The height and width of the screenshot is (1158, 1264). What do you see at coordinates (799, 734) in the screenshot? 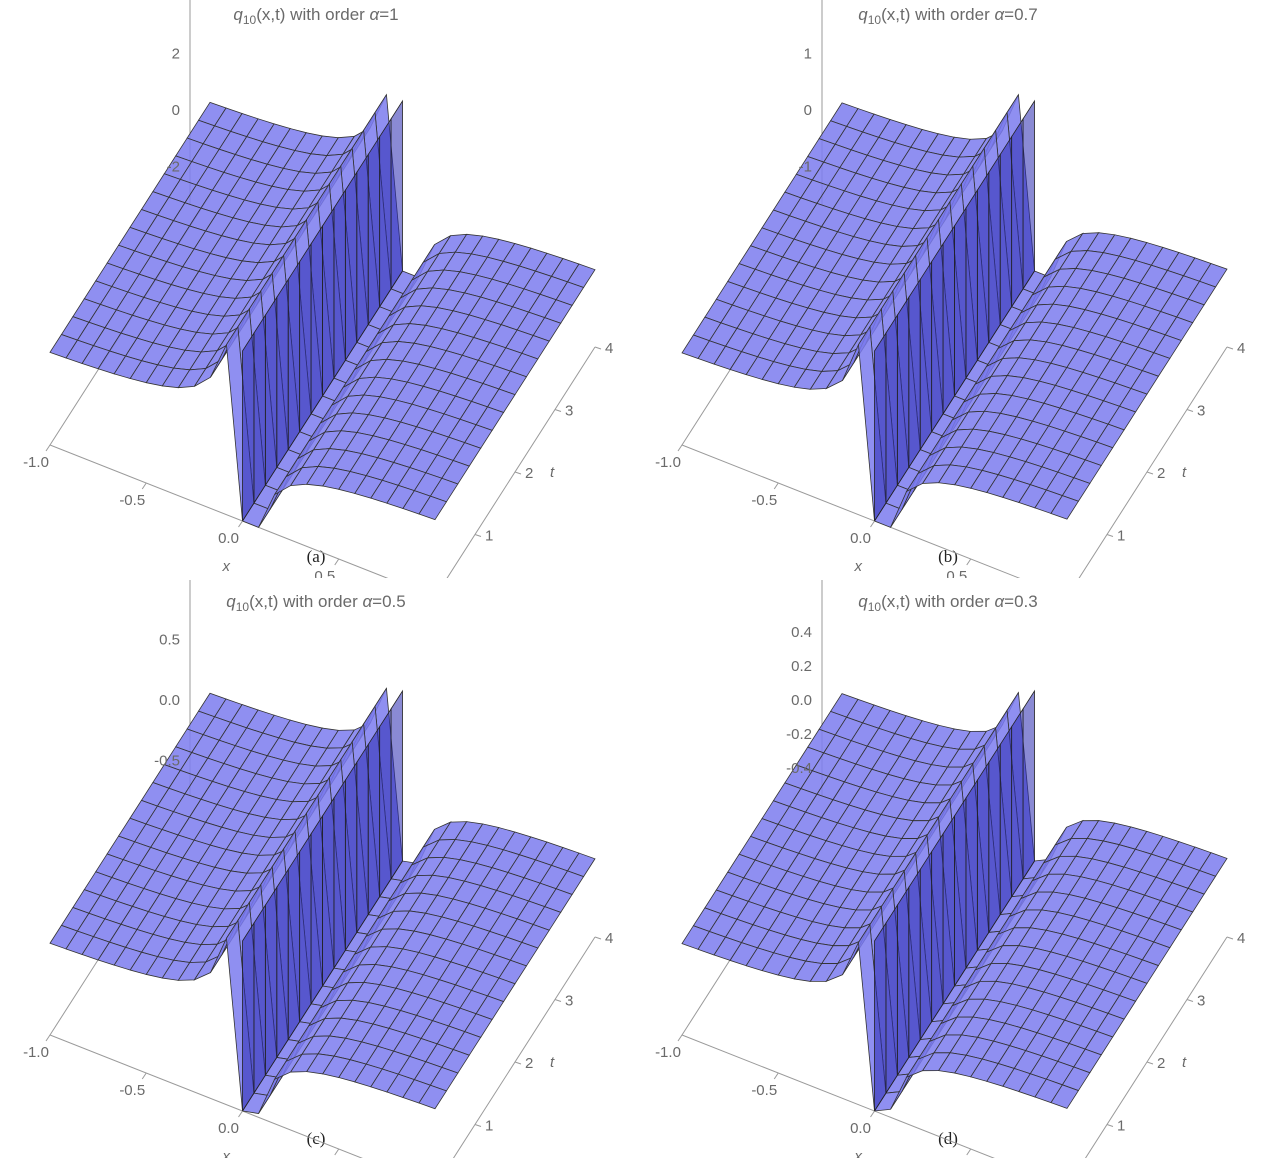
I see `z-tick-label: -0.2` at bounding box center [799, 734].